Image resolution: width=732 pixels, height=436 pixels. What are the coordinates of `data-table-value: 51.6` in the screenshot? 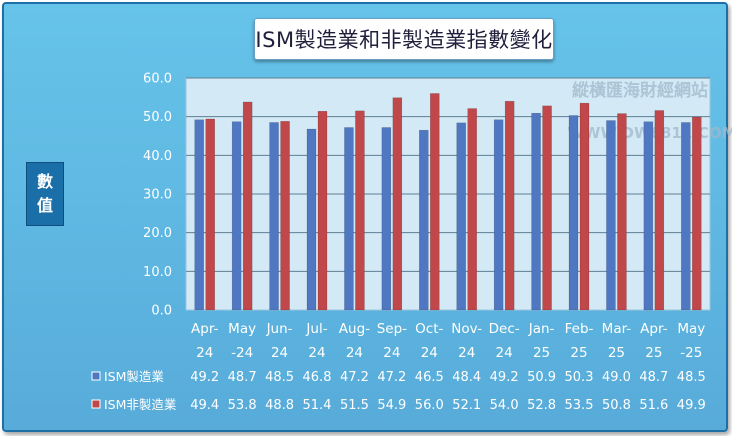 It's located at (653, 405).